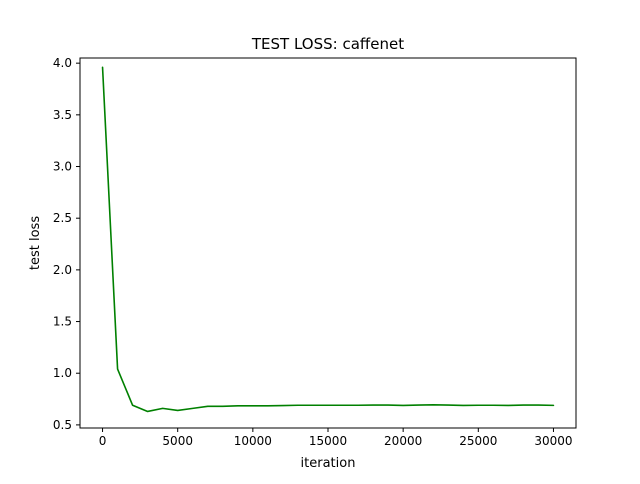 The image size is (640, 484). I want to click on y-tick-label: 2.5, so click(62, 218).